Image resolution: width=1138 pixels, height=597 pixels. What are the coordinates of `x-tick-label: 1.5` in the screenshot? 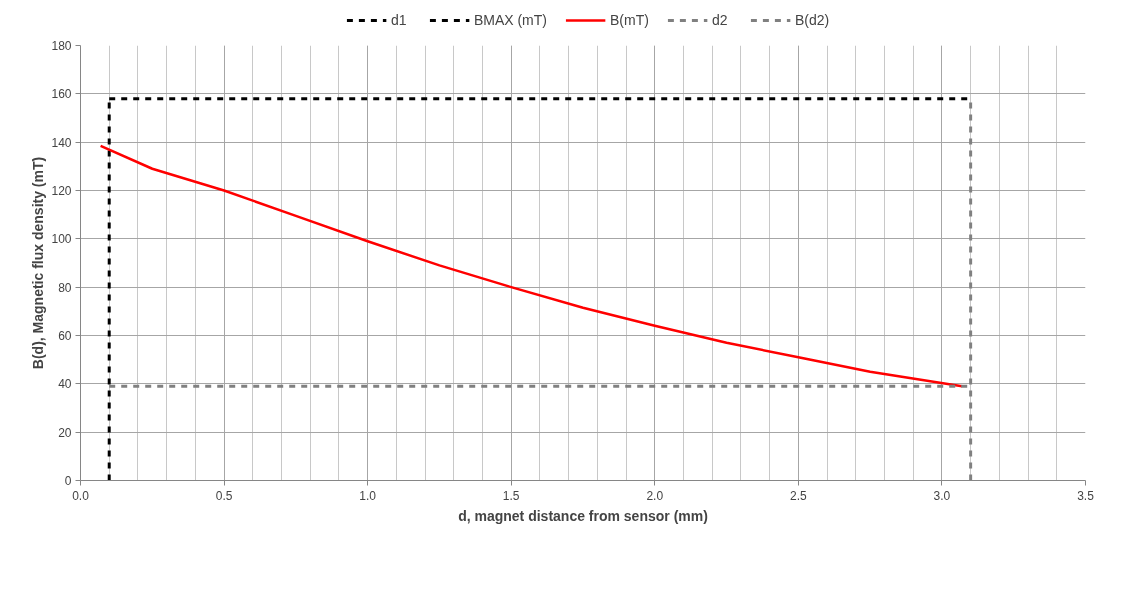 It's located at (511, 495).